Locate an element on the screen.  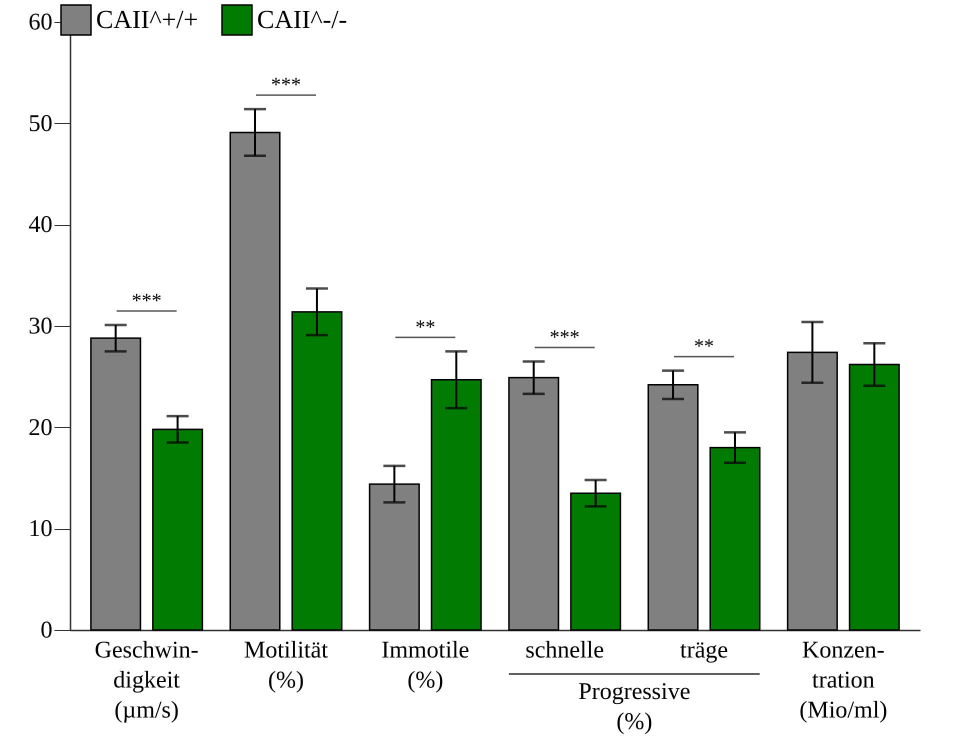
legend-label: CAII^+/+ is located at coordinates (147, 19).